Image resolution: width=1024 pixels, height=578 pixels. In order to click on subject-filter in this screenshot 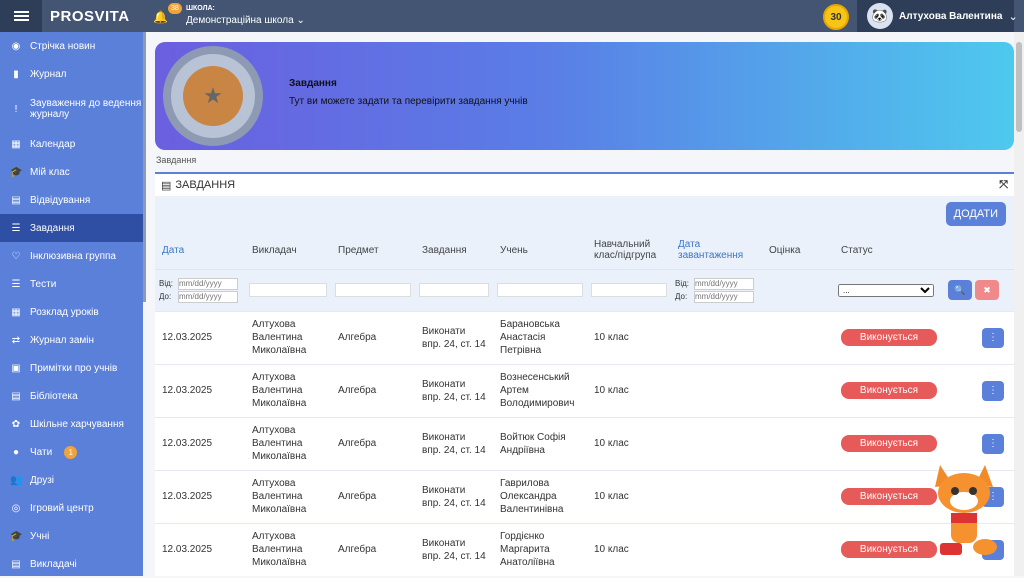, I will do `click(373, 289)`.